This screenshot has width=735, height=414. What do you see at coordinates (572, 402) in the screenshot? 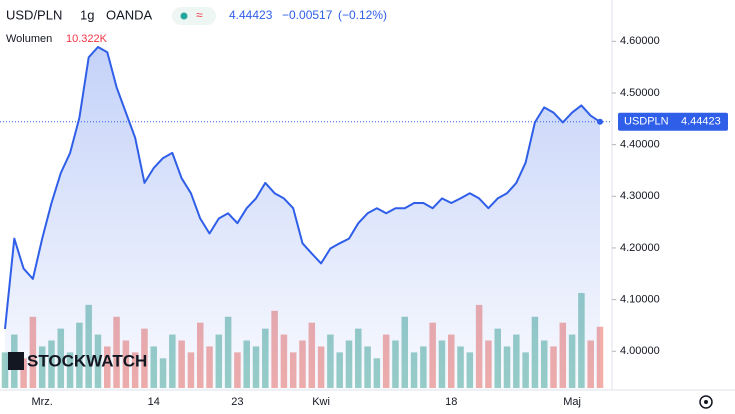
I see `x-tick-label: Maj` at bounding box center [572, 402].